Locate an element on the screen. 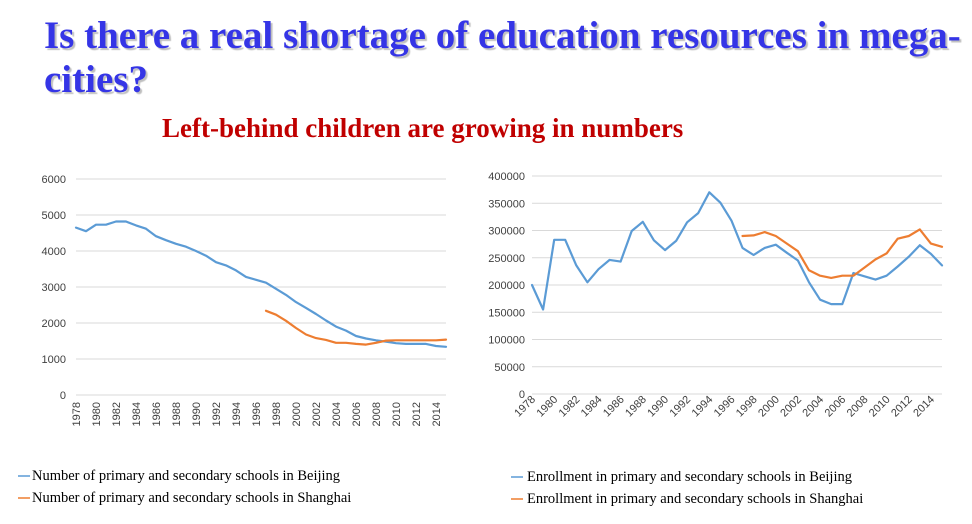 The image size is (972, 524). y-tick-label: 1000 is located at coordinates (54, 360).